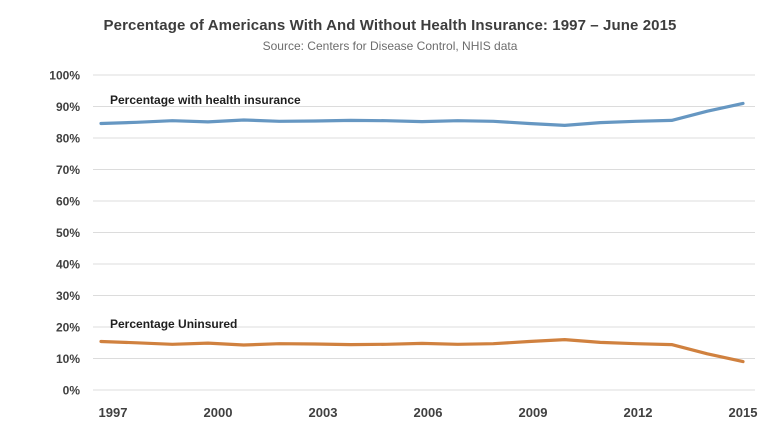  I want to click on insured-line, so click(422, 114).